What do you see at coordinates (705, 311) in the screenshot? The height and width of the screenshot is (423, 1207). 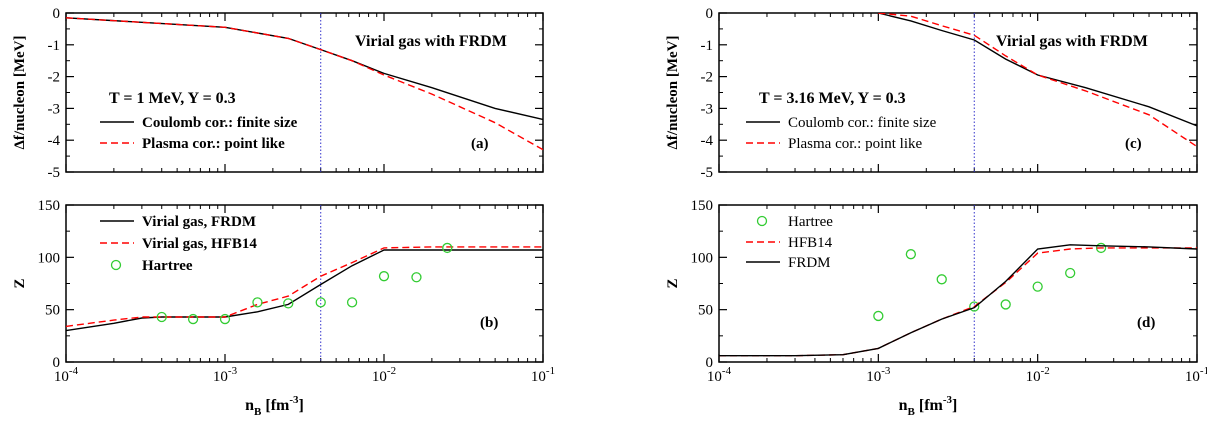 I see `y-tick-label: 50` at bounding box center [705, 311].